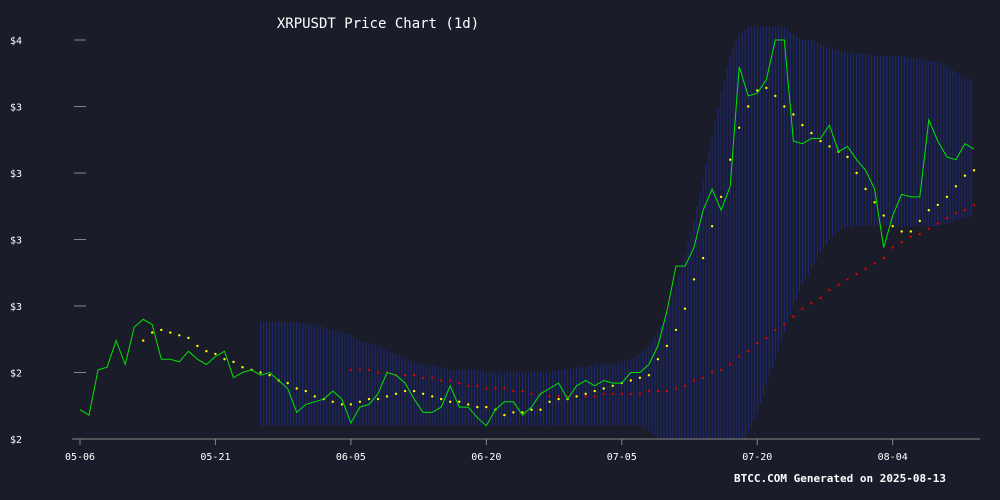 This screenshot has width=1000, height=500. What do you see at coordinates (215, 457) in the screenshot?
I see `x-tick-label: 05-21` at bounding box center [215, 457].